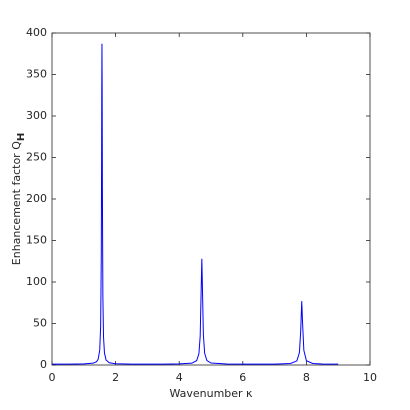 Image resolution: width=410 pixels, height=410 pixels. I want to click on y-axis-label: Enhancement factor QH, so click(18, 199).